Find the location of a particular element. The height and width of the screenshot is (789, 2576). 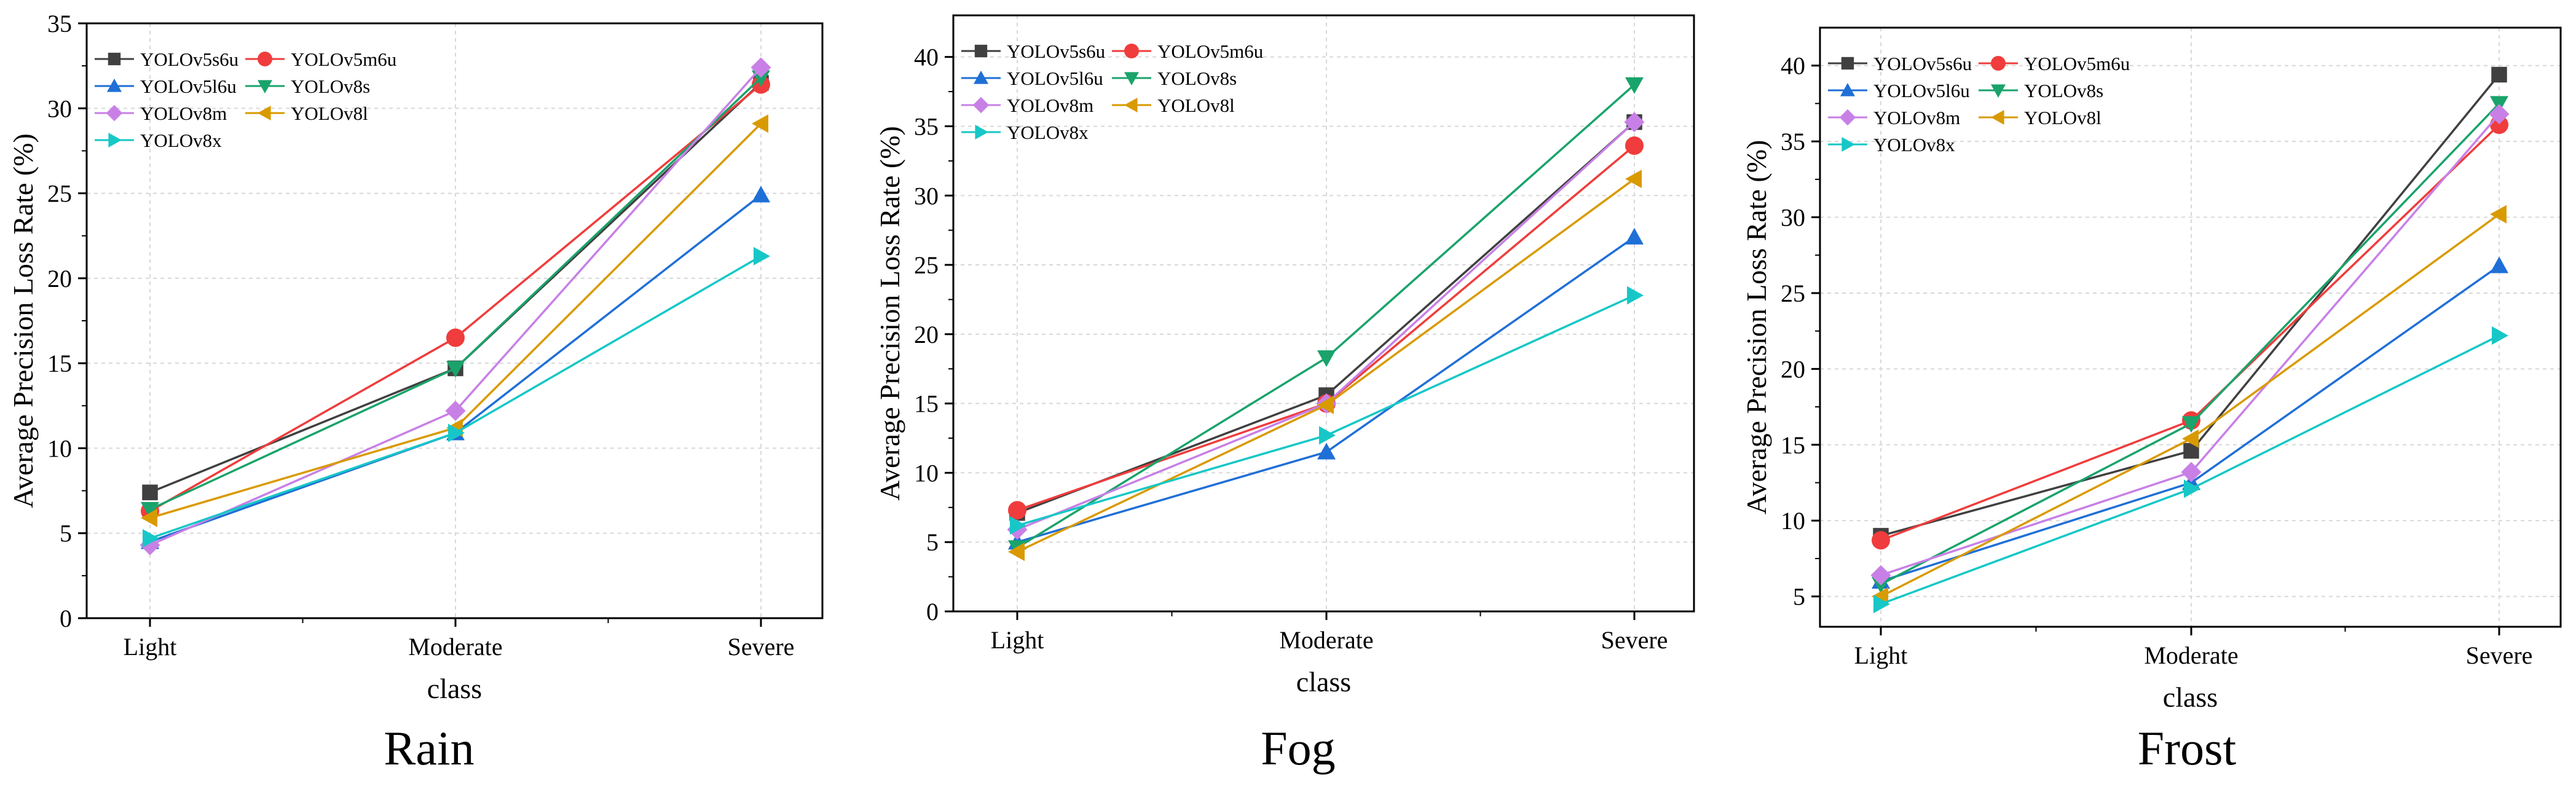

panel-title: Fog is located at coordinates (1298, 748).